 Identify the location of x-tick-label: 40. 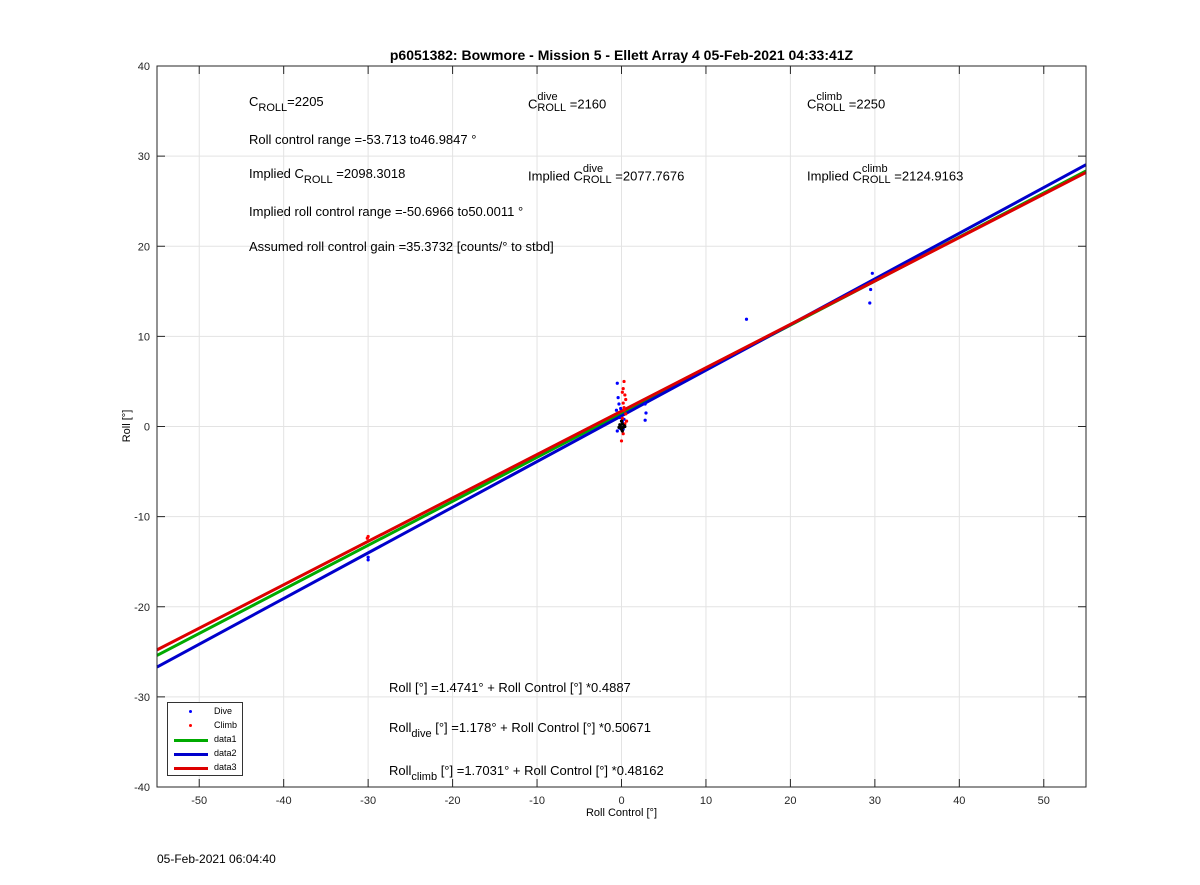
(959, 801).